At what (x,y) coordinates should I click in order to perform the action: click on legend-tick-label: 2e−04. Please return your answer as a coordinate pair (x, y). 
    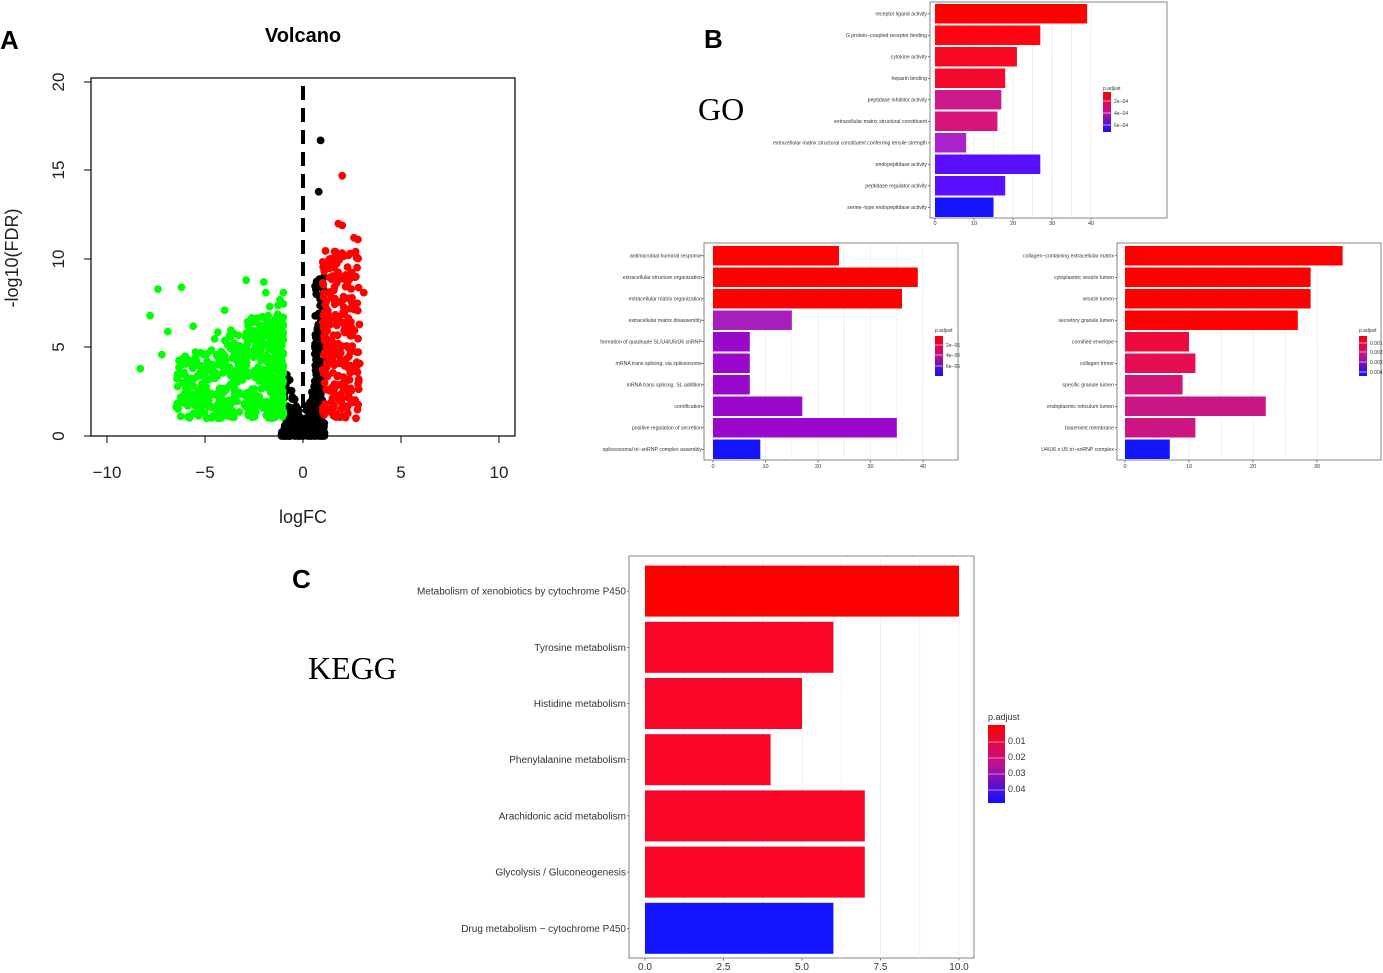
    Looking at the image, I should click on (1121, 102).